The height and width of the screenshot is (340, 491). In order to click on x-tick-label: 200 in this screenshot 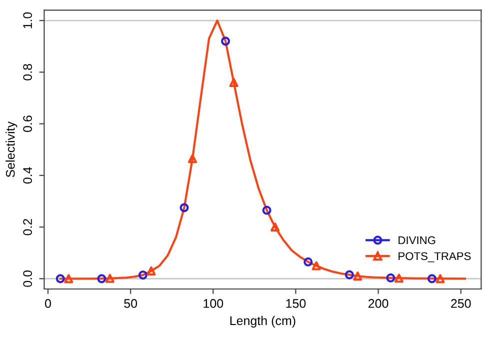, I will do `click(378, 303)`.